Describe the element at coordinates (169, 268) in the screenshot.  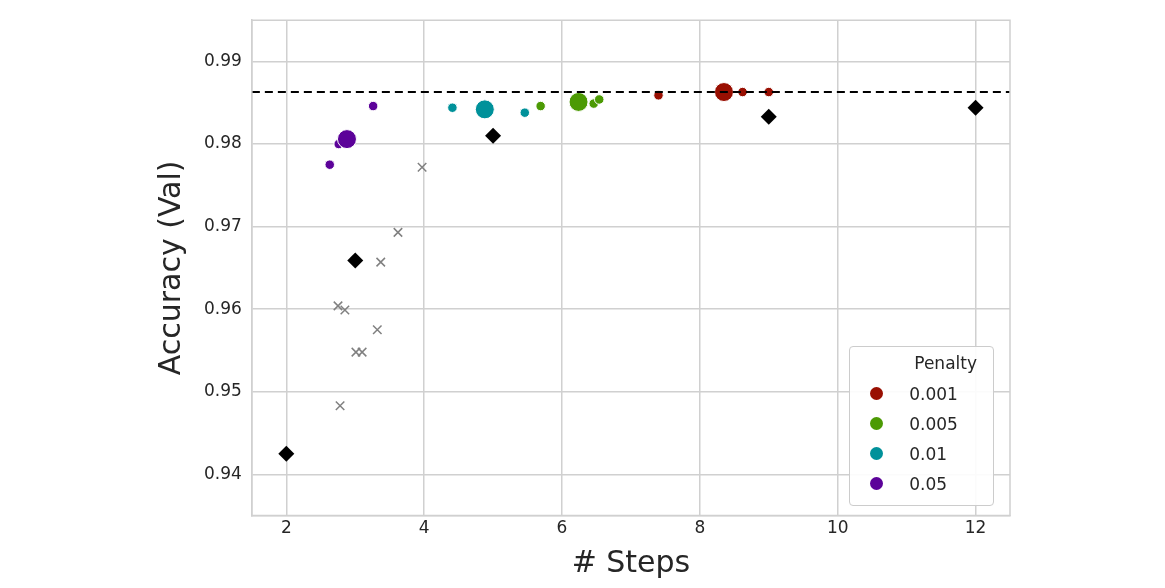
I see `y-axis-title: Accuracy (Val)` at that location.